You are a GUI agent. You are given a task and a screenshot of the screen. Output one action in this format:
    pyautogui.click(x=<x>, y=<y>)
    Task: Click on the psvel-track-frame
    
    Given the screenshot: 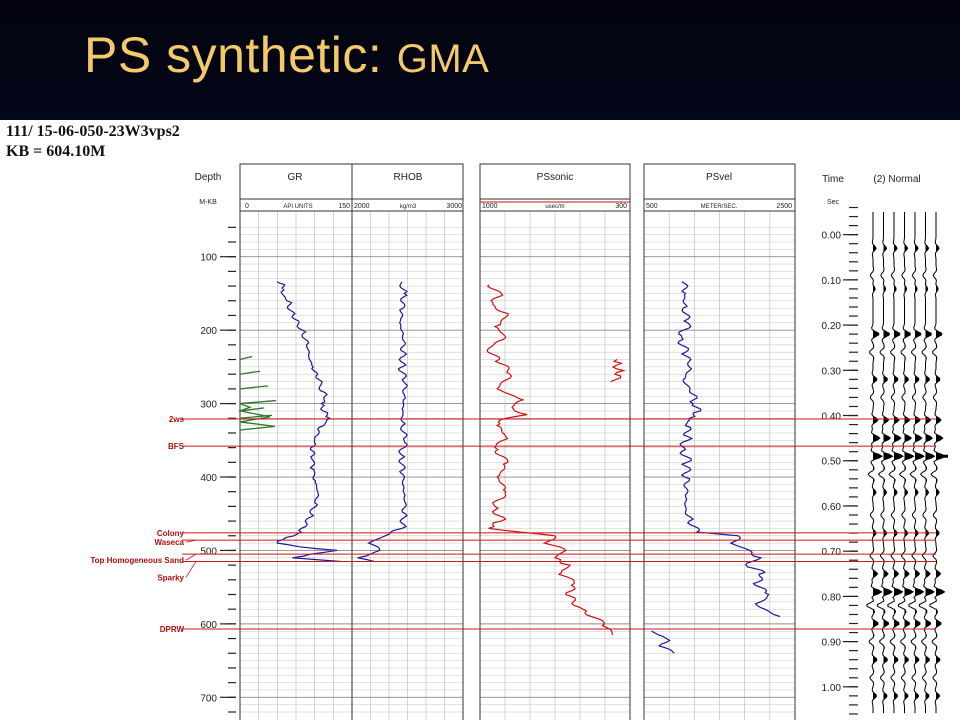 What is the action you would take?
    pyautogui.click(x=719, y=441)
    